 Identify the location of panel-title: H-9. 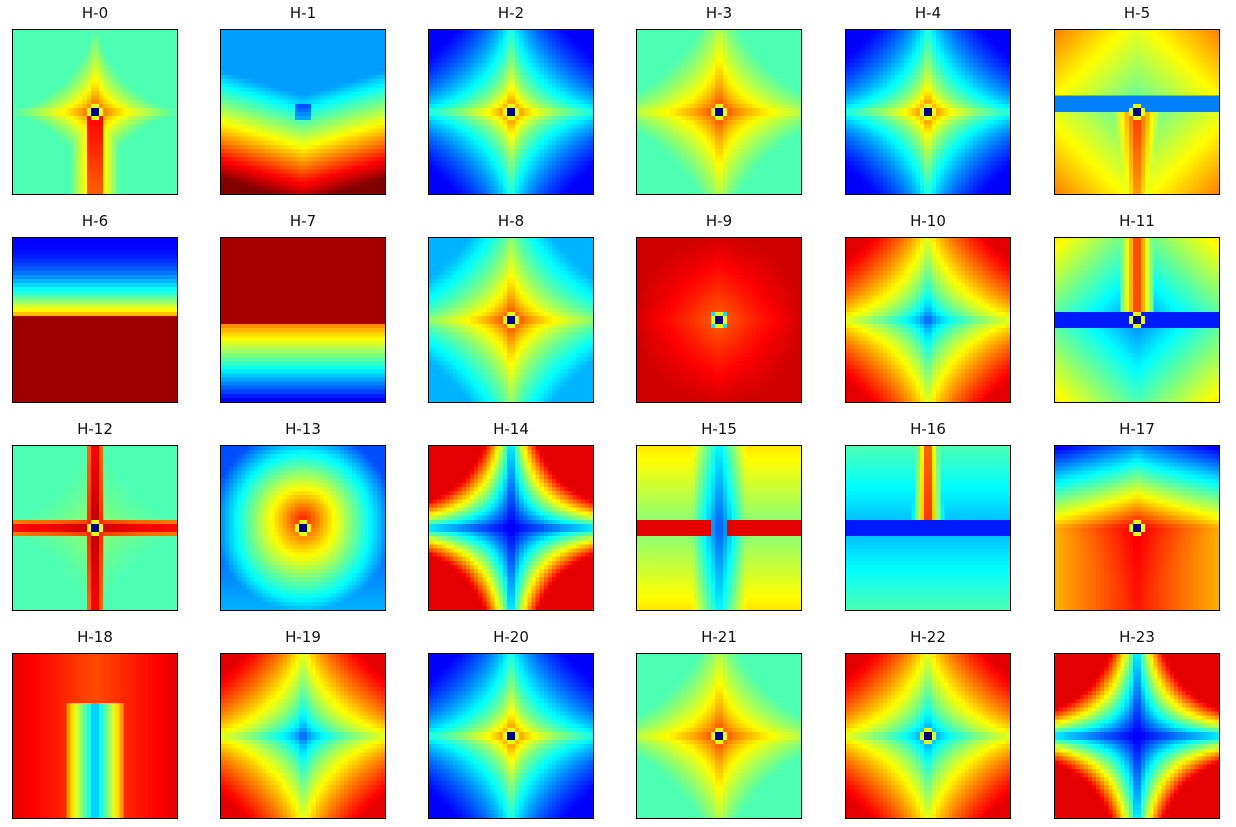
(719, 221).